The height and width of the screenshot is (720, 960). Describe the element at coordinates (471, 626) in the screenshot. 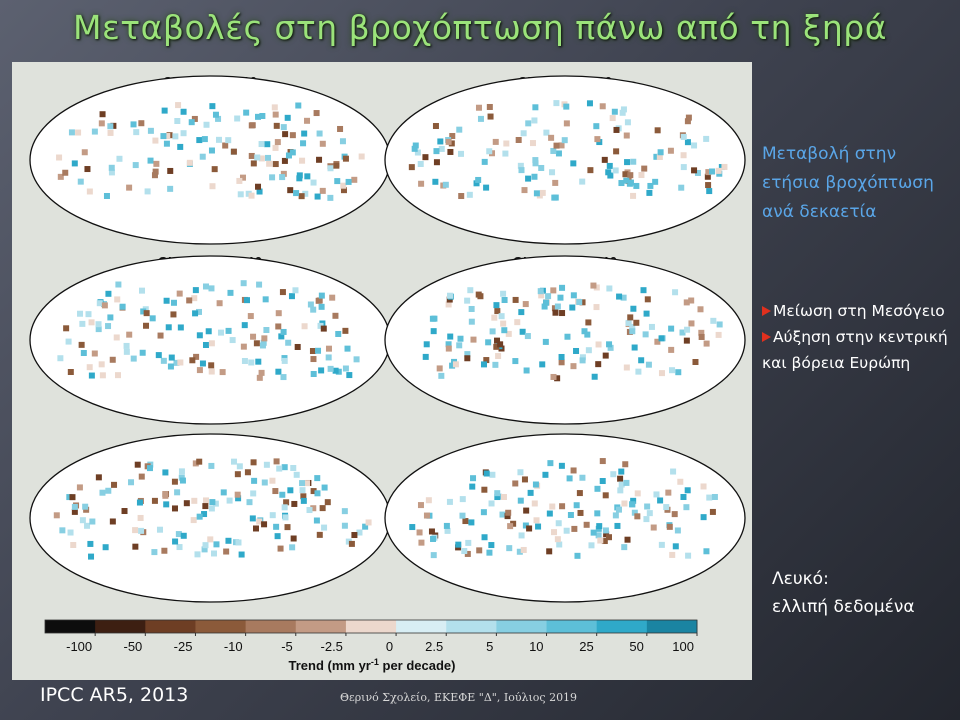

I see `colorbar-swatch` at that location.